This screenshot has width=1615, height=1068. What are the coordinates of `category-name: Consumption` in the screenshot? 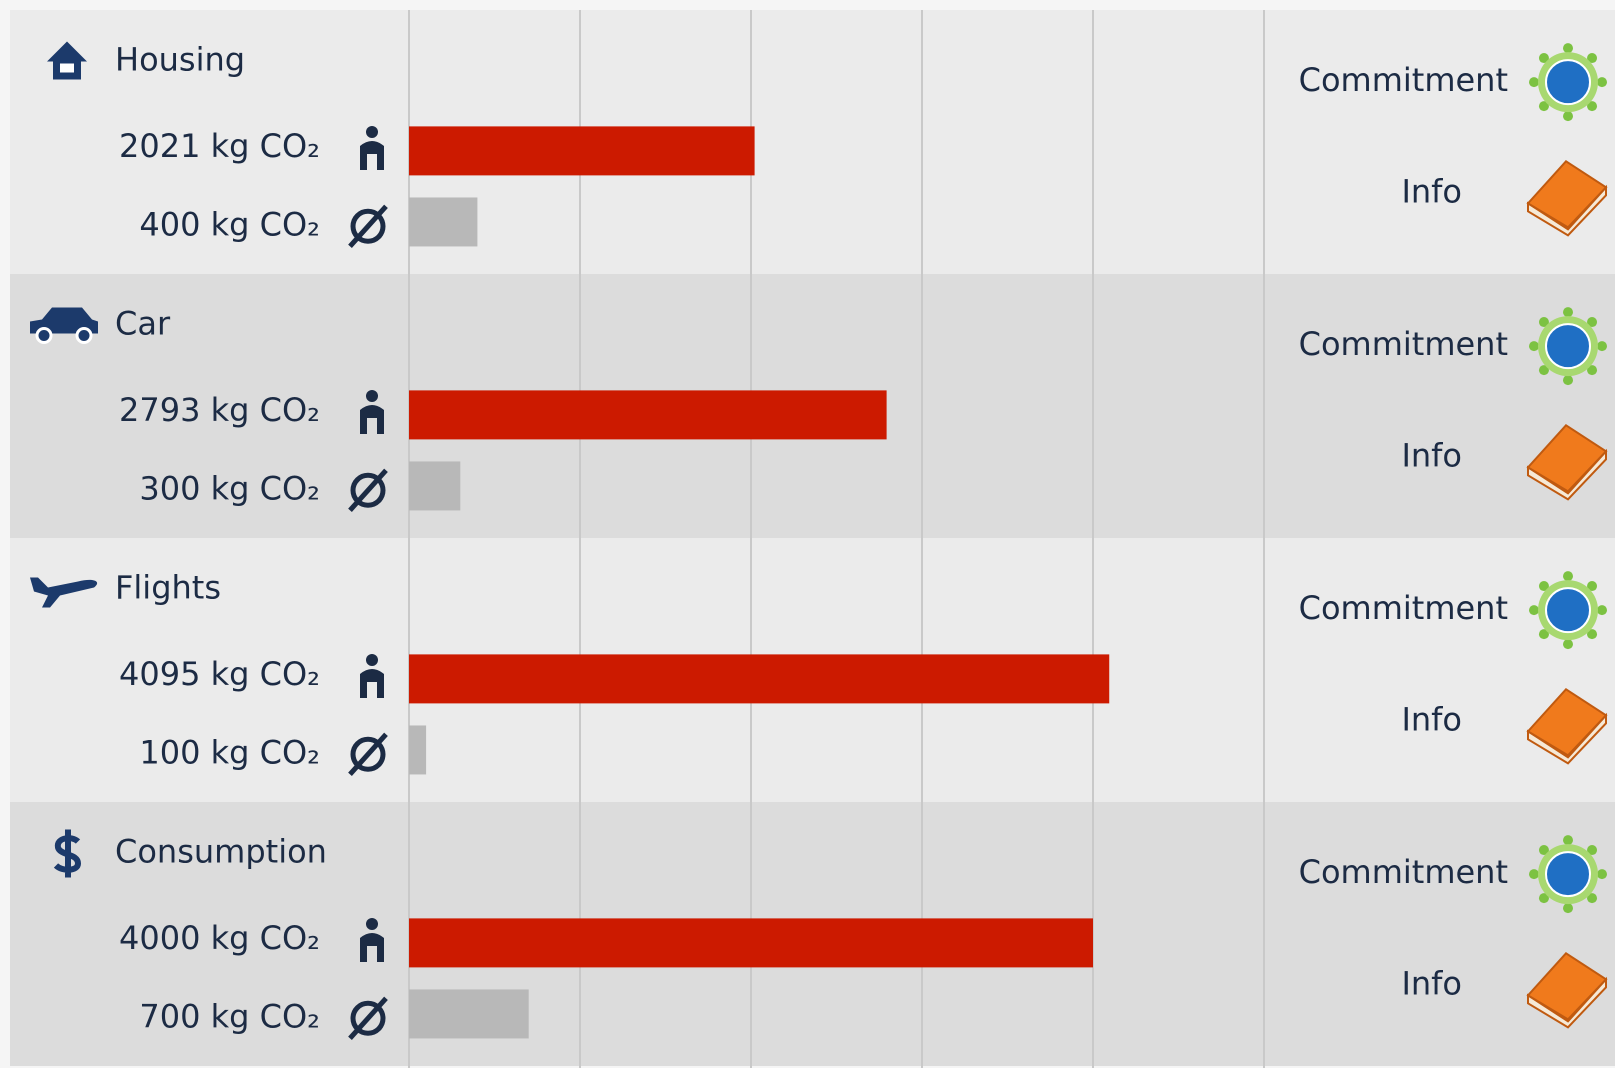 It's located at (221, 852).